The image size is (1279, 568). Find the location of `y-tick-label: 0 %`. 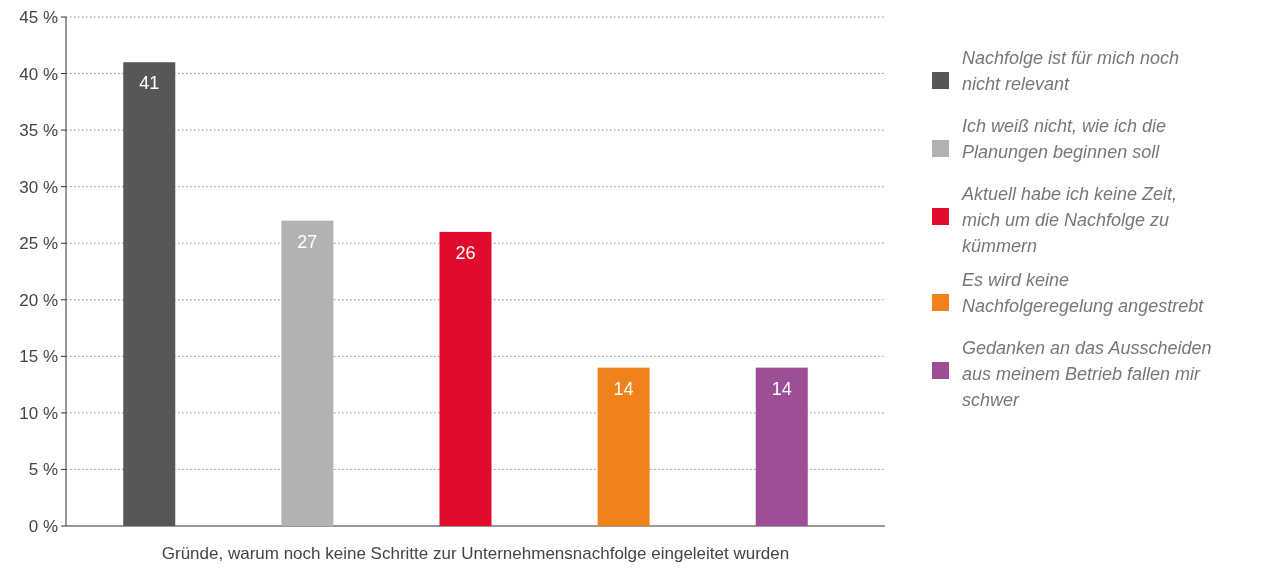

y-tick-label: 0 % is located at coordinates (43, 526).